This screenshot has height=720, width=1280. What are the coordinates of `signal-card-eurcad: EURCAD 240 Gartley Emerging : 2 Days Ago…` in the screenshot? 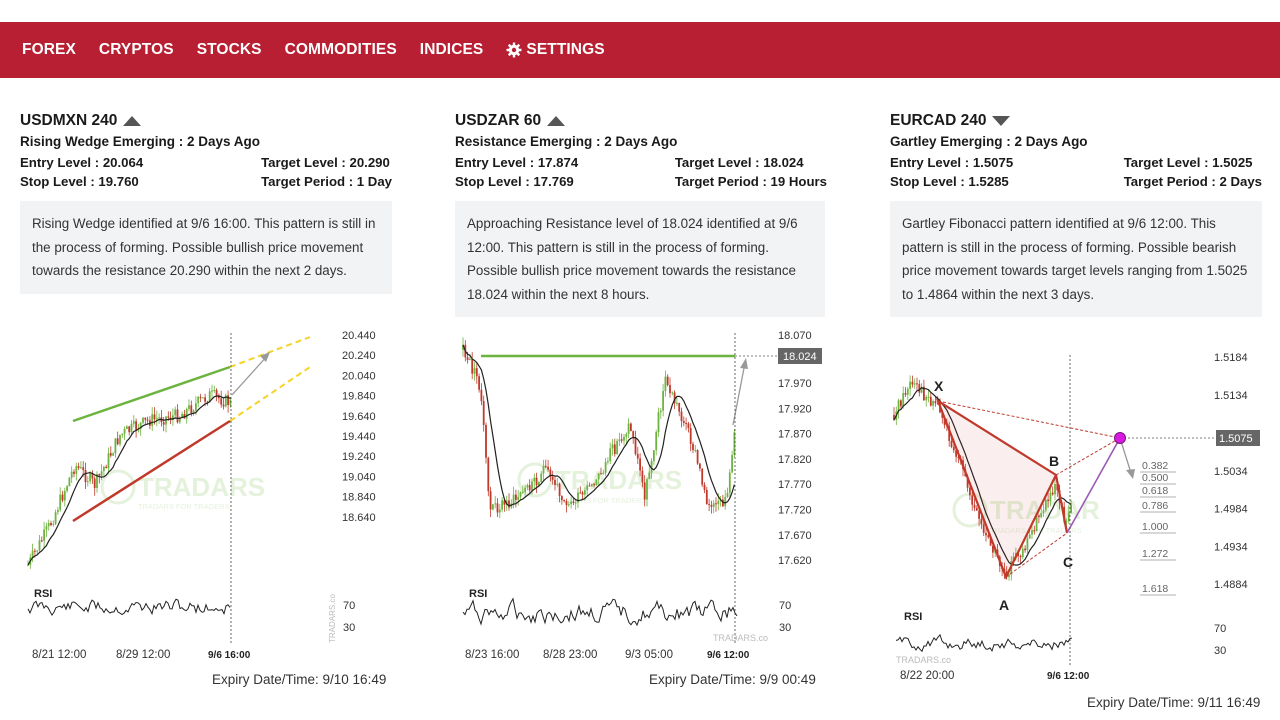 It's located at (1076, 213).